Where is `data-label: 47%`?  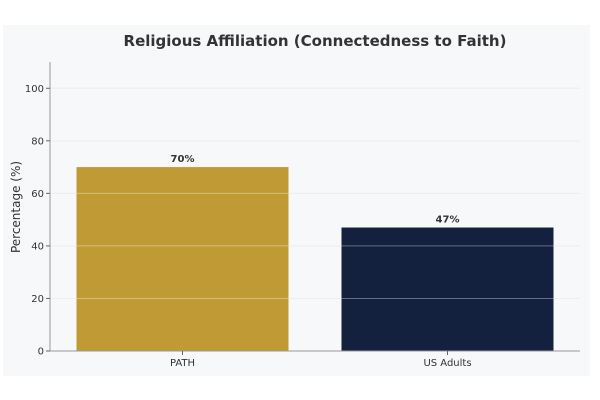 data-label: 47% is located at coordinates (448, 220).